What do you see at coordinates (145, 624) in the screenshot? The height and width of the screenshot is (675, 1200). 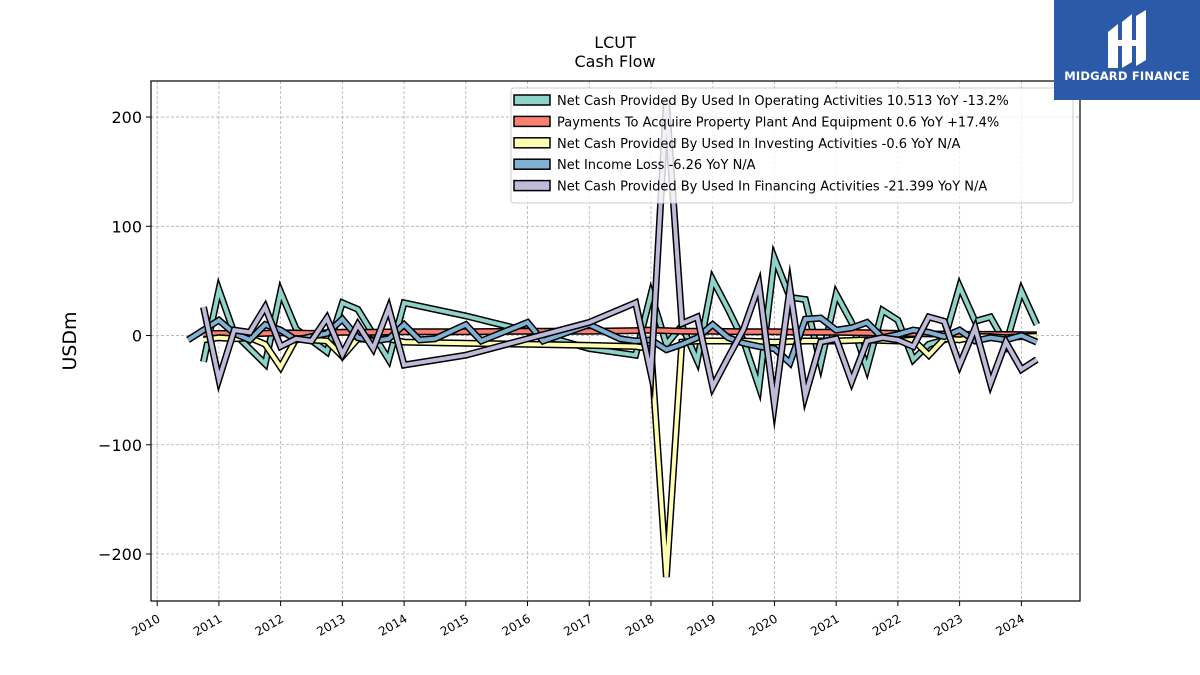 I see `x-tick-label: 2010` at bounding box center [145, 624].